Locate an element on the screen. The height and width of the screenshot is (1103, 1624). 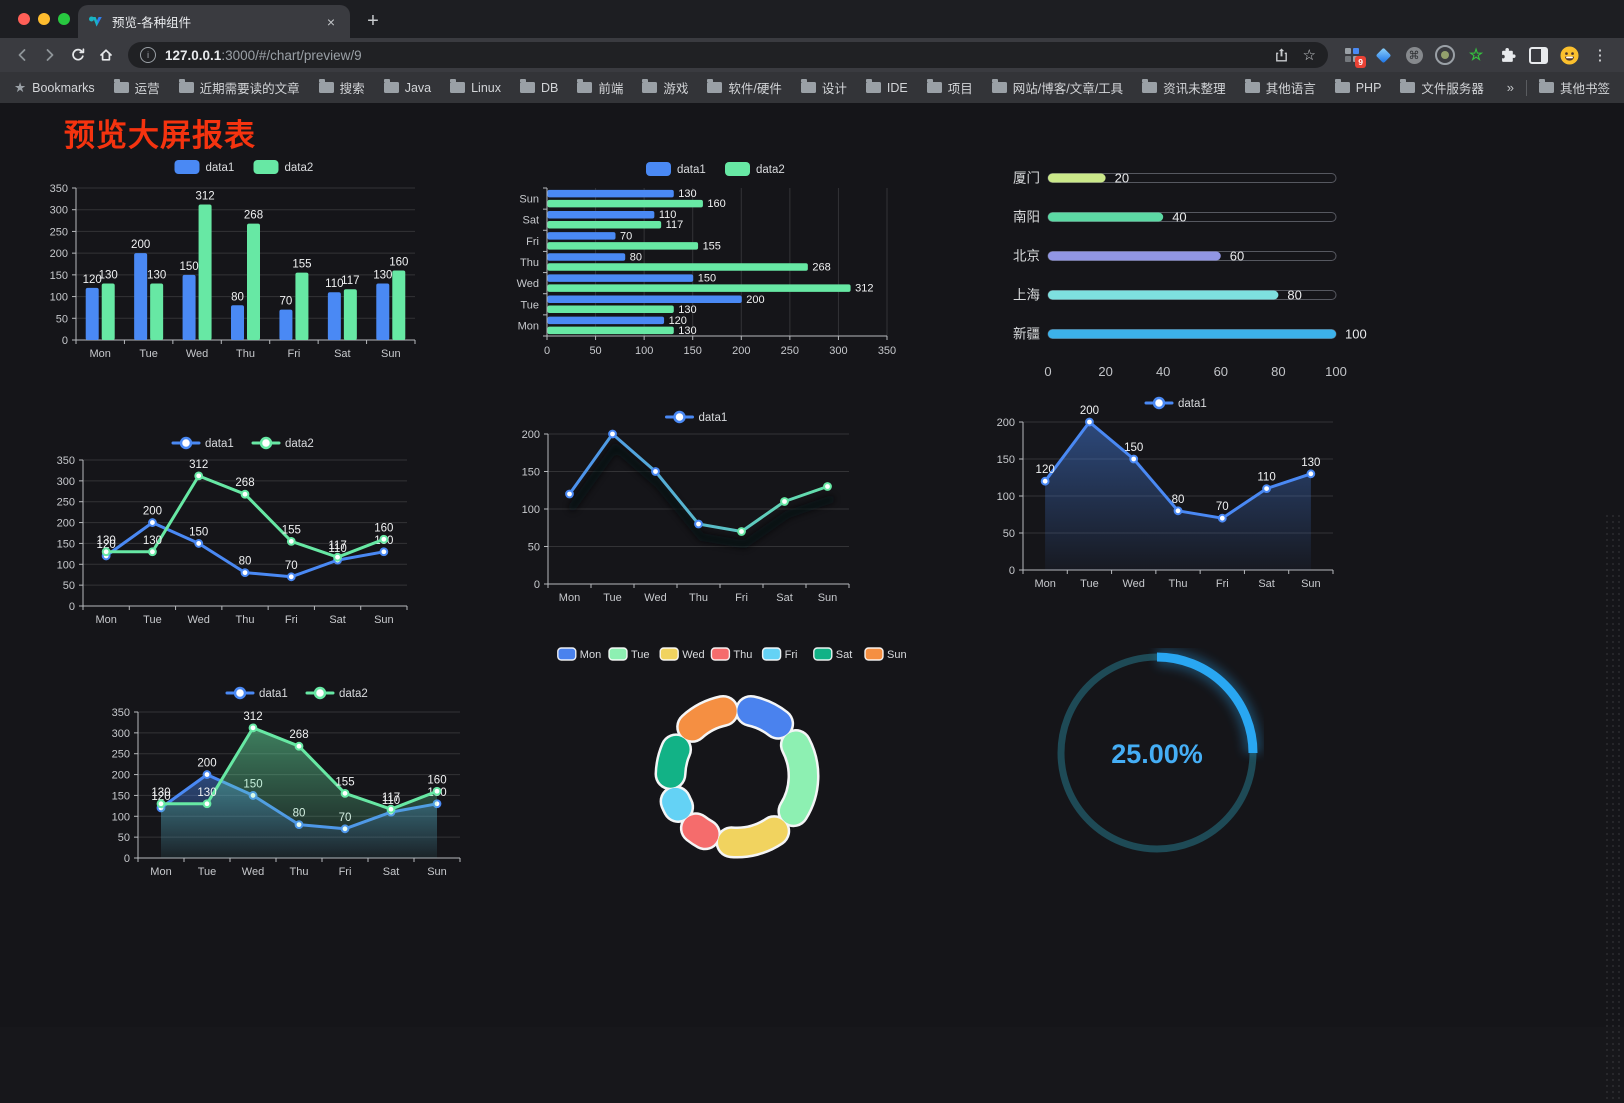
window-minimize-button is located at coordinates (44, 19).